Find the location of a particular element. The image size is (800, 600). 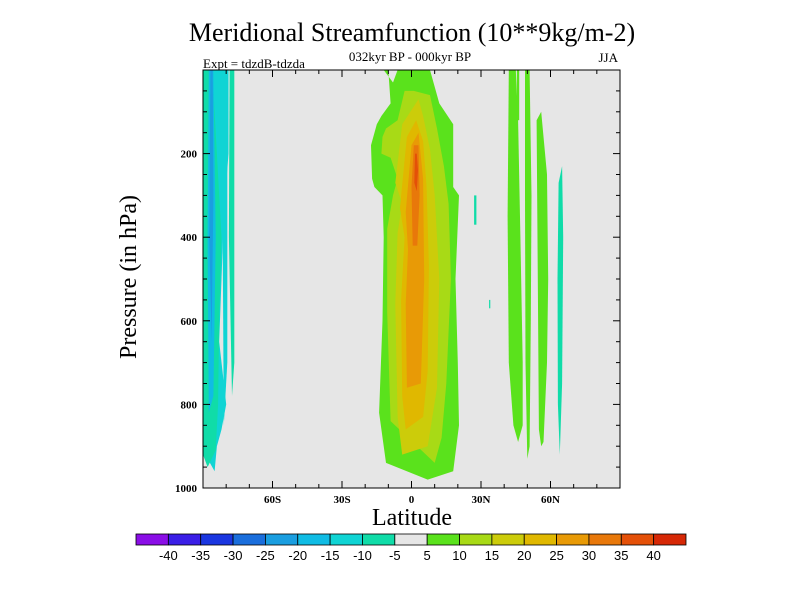

colorbar-label: -15 is located at coordinates (330, 555).